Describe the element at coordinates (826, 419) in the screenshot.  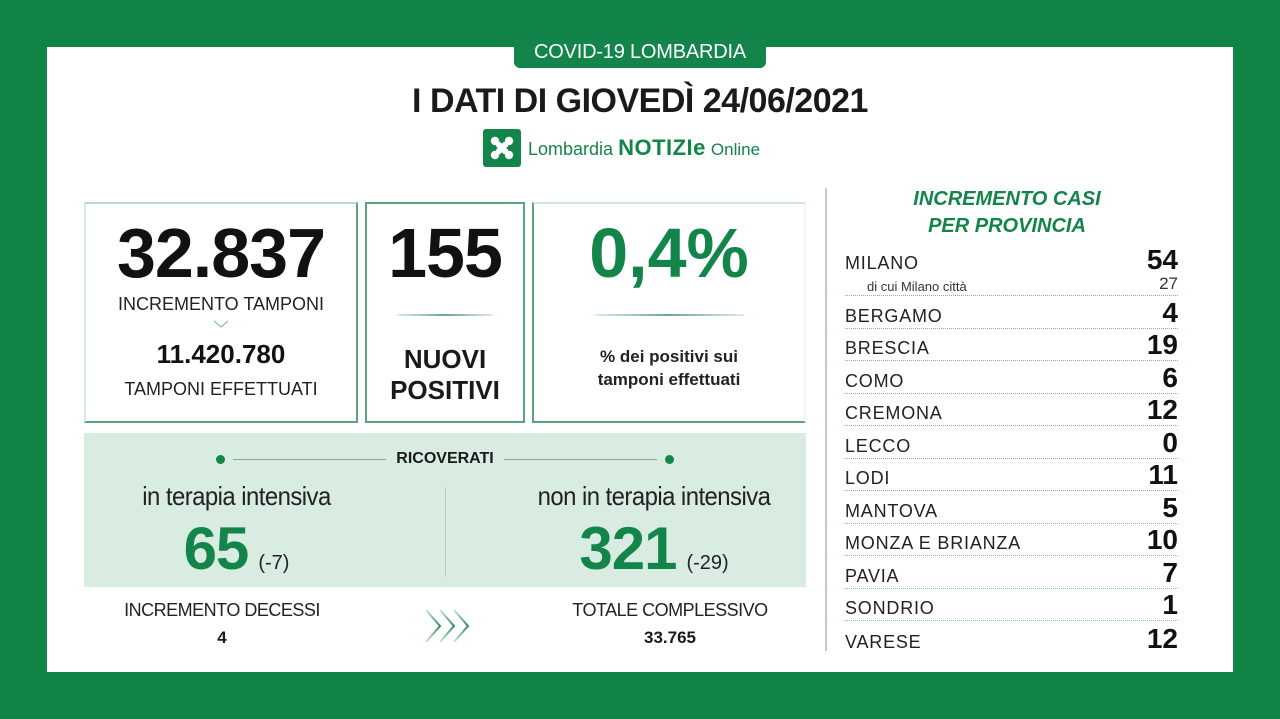
I see `column-divider` at that location.